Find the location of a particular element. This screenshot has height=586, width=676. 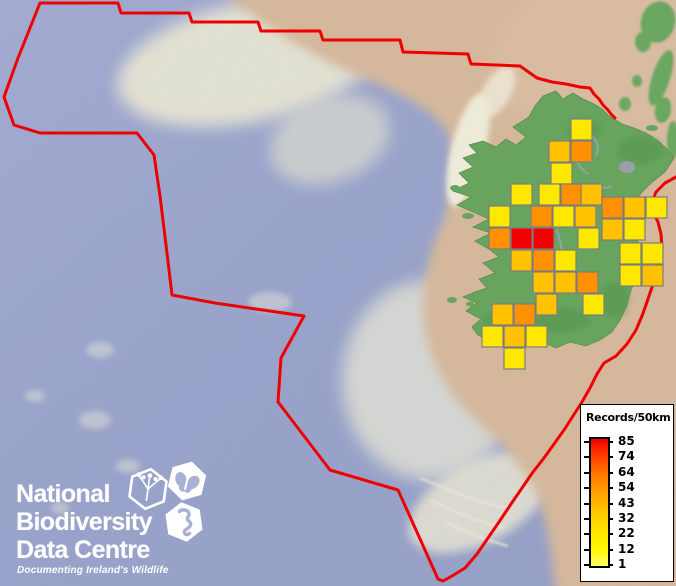

legend-tick-label: 74 is located at coordinates (626, 456).